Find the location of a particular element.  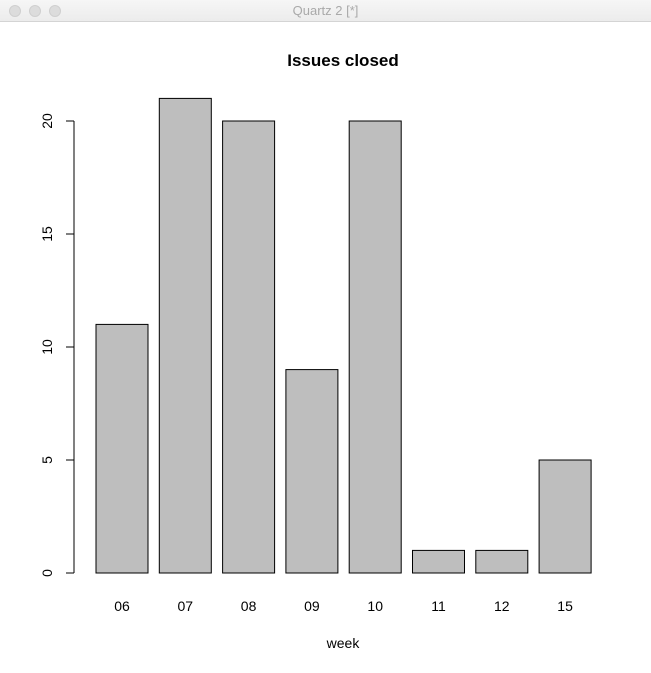

x-tick-label-15: 15 is located at coordinates (565, 606).